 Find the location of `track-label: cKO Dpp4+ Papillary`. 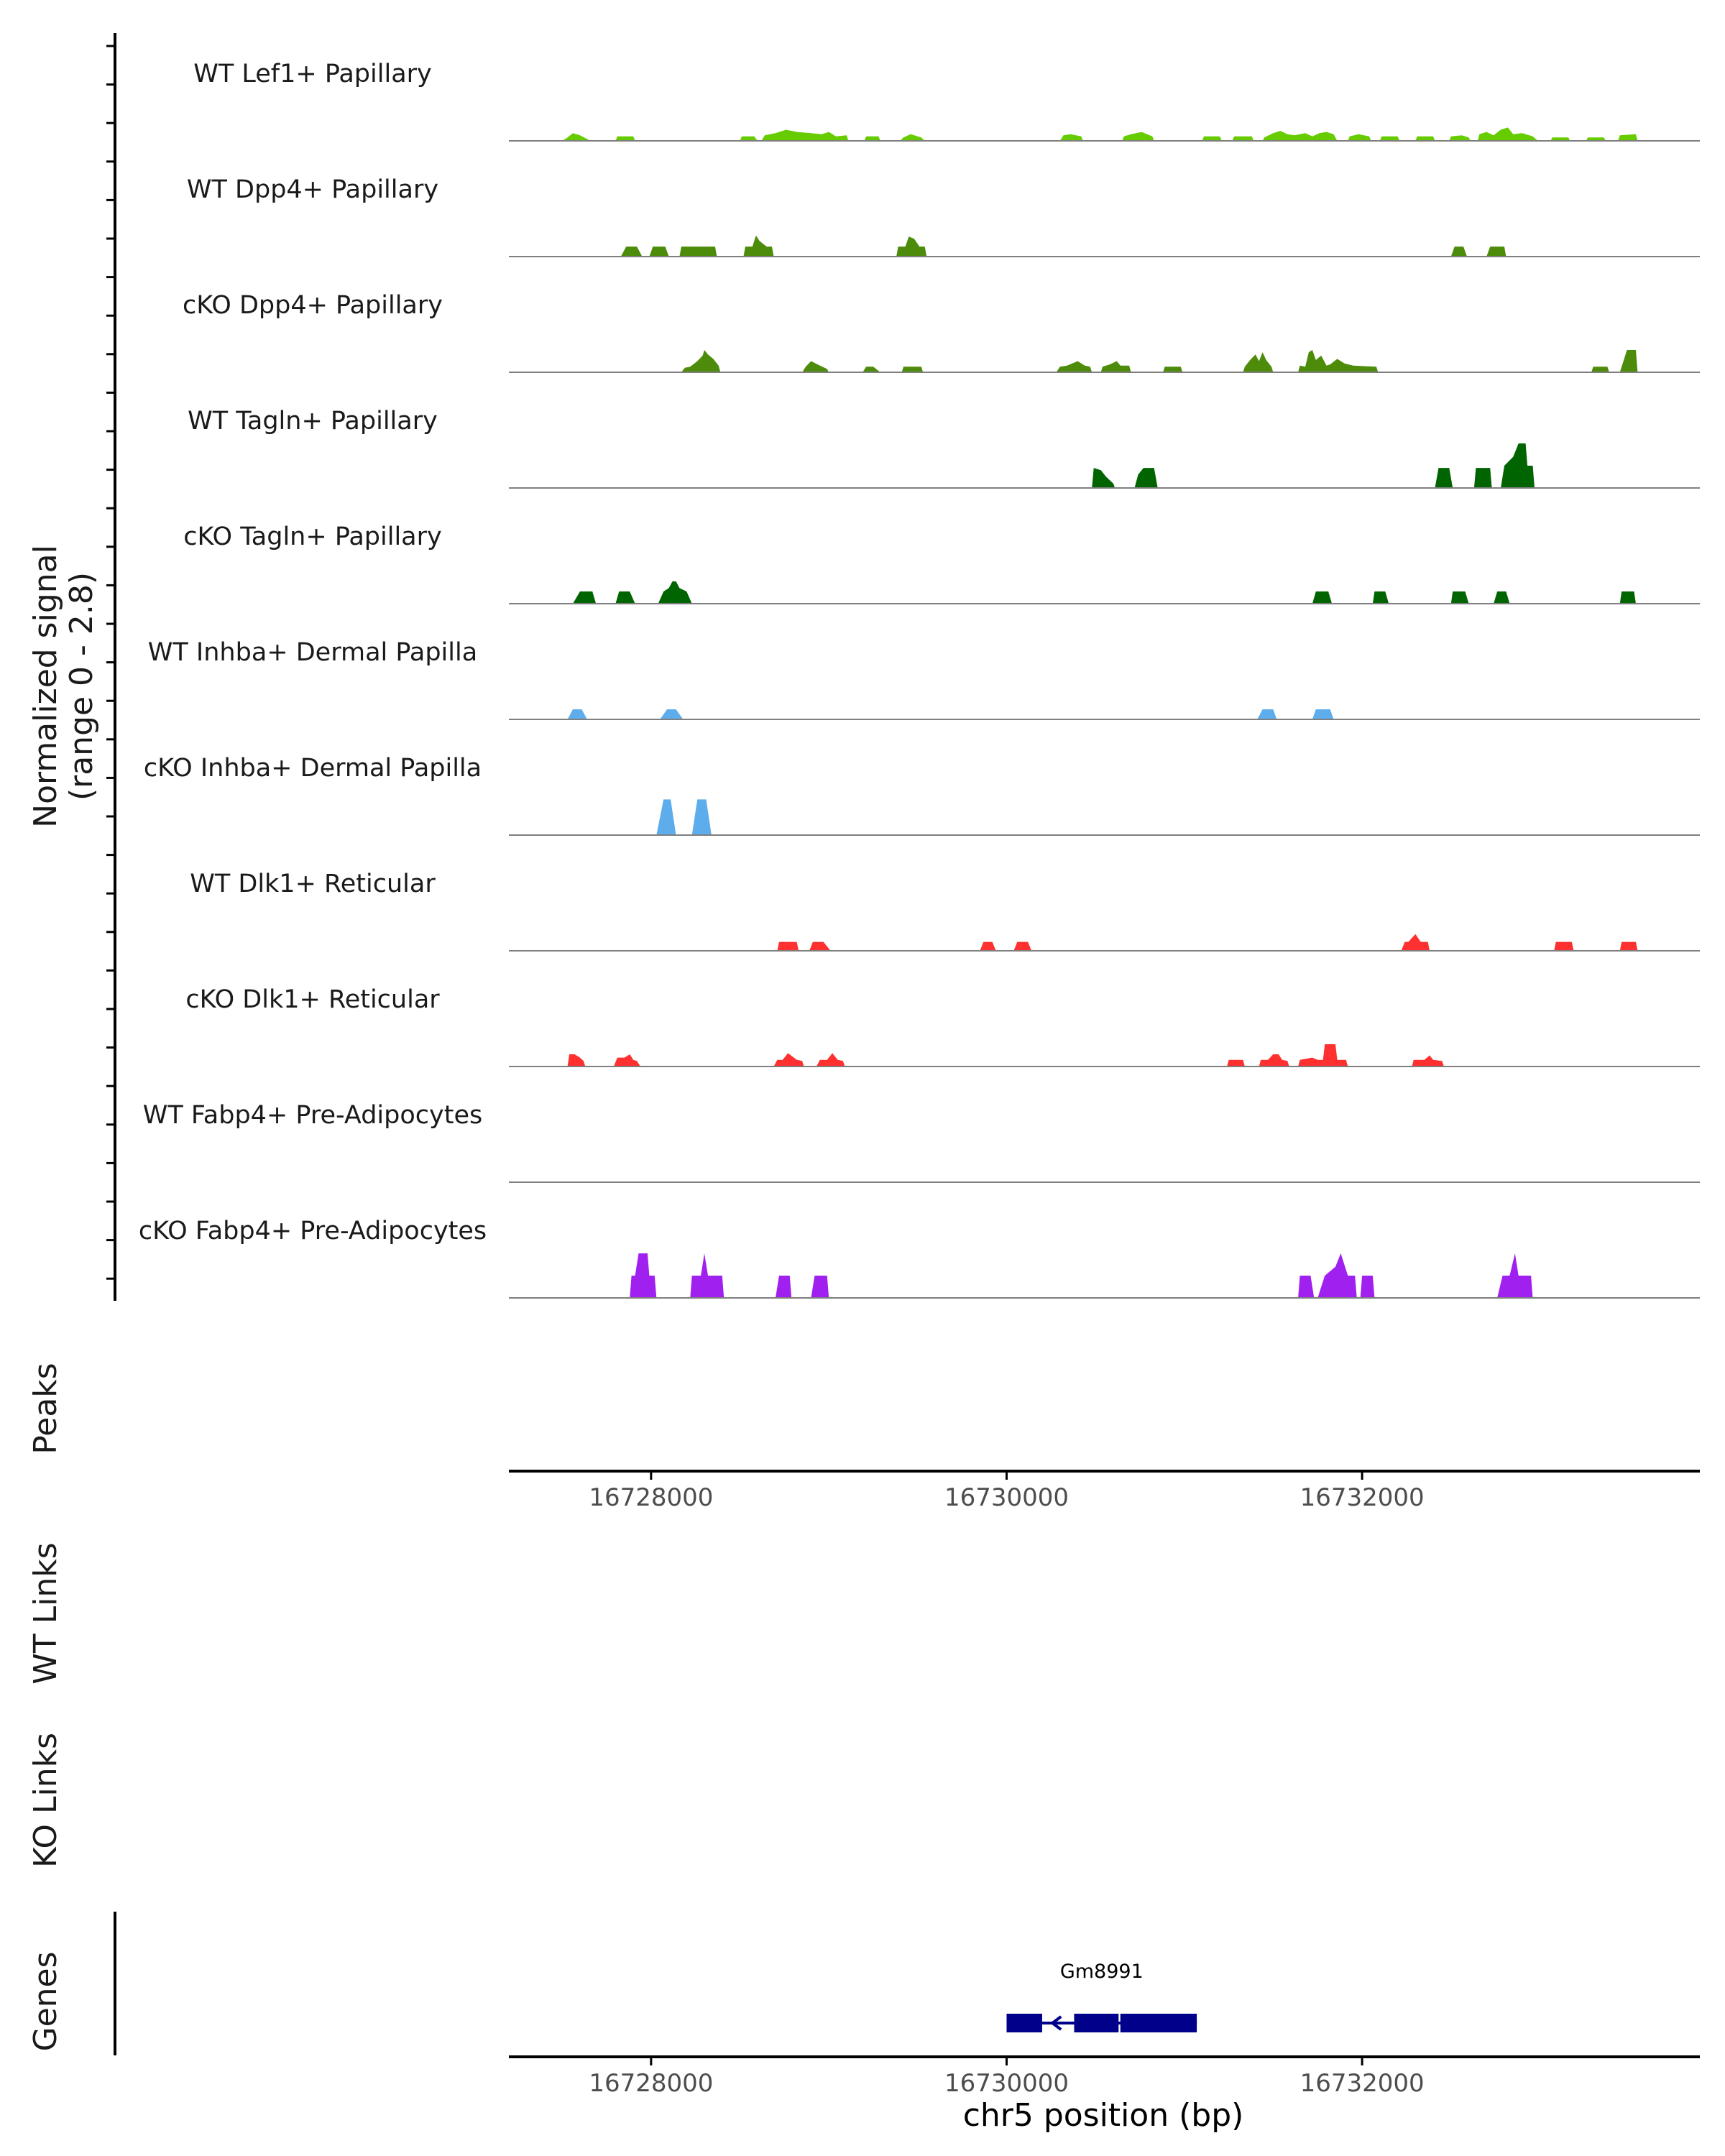

track-label: cKO Dpp4+ Papillary is located at coordinates (313, 306).